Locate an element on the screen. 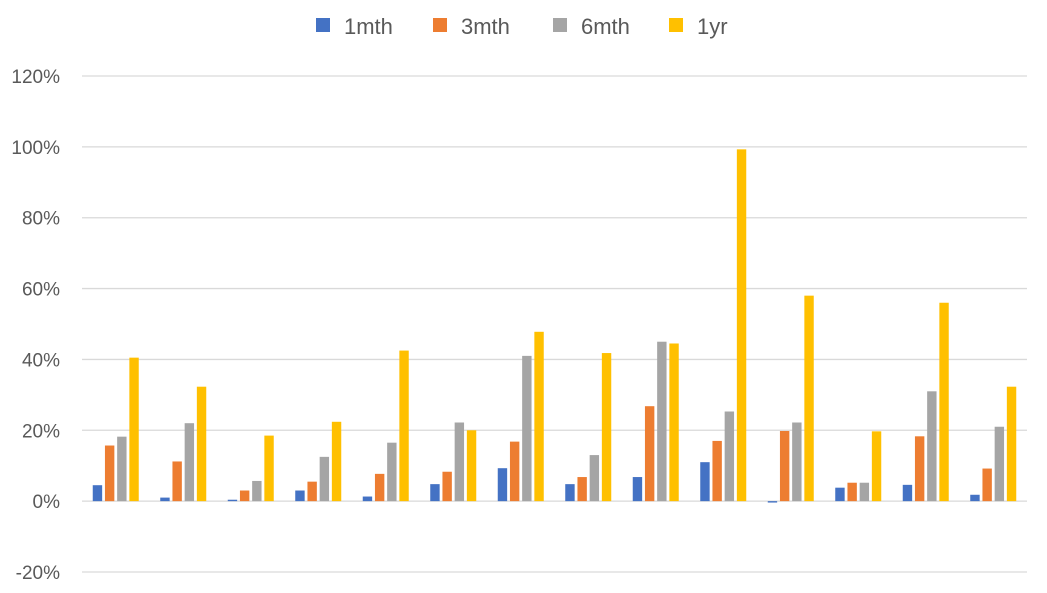 The height and width of the screenshot is (593, 1047). legend-item-6mth: 6mth is located at coordinates (591, 26).